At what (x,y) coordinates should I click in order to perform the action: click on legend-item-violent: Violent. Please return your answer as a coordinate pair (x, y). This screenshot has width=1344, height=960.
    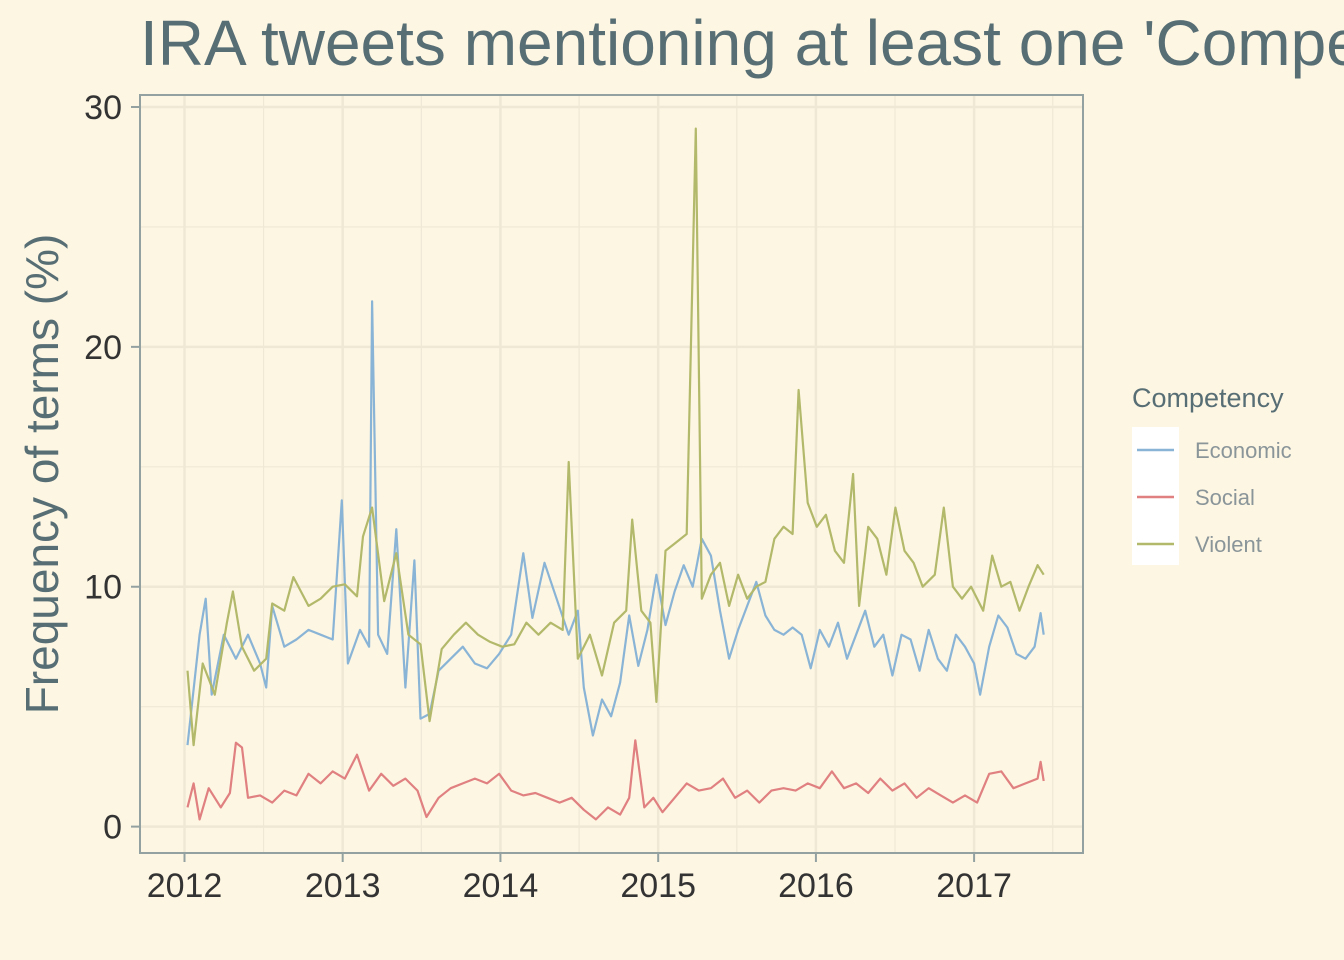
    Looking at the image, I should click on (1199, 544).